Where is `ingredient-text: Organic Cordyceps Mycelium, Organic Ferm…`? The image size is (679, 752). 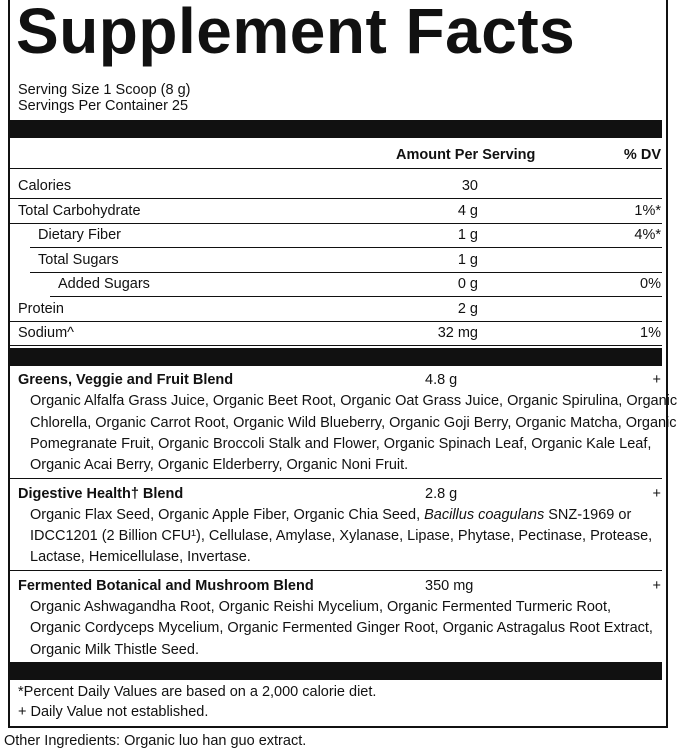 ingredient-text: Organic Cordyceps Mycelium, Organic Ferm… is located at coordinates (341, 628).